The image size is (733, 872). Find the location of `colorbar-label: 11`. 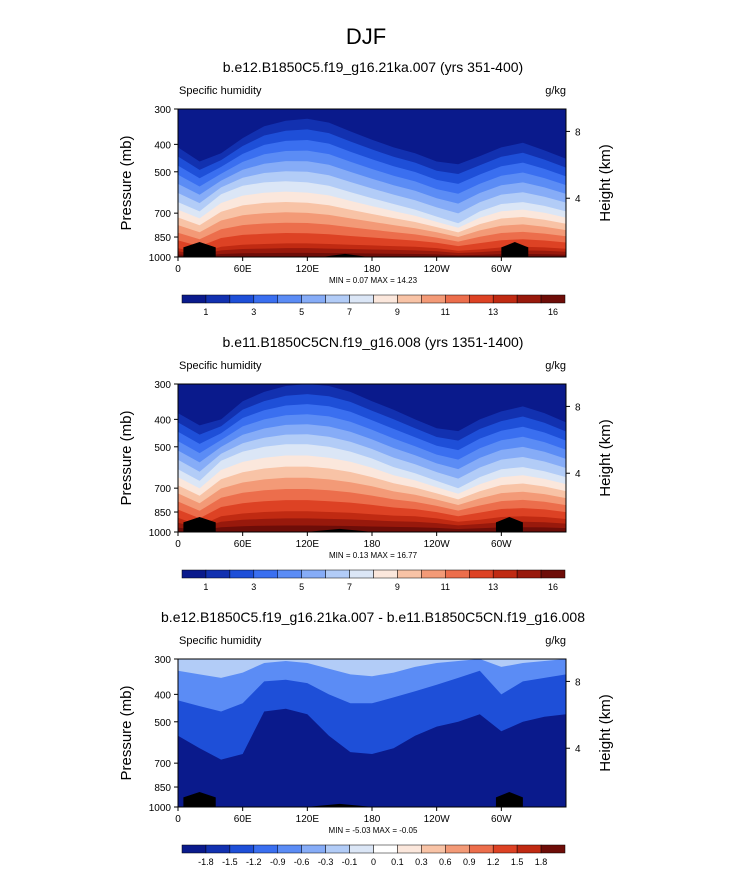

colorbar-label: 11 is located at coordinates (445, 587).